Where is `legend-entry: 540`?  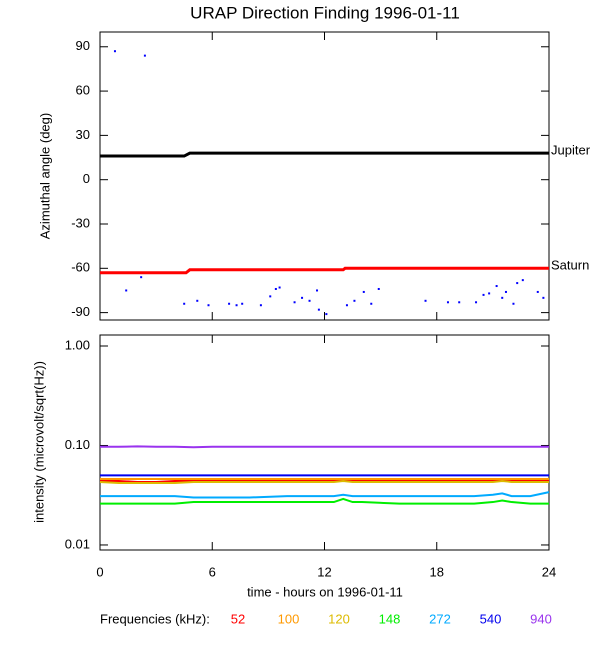
legend-entry: 540 is located at coordinates (491, 618).